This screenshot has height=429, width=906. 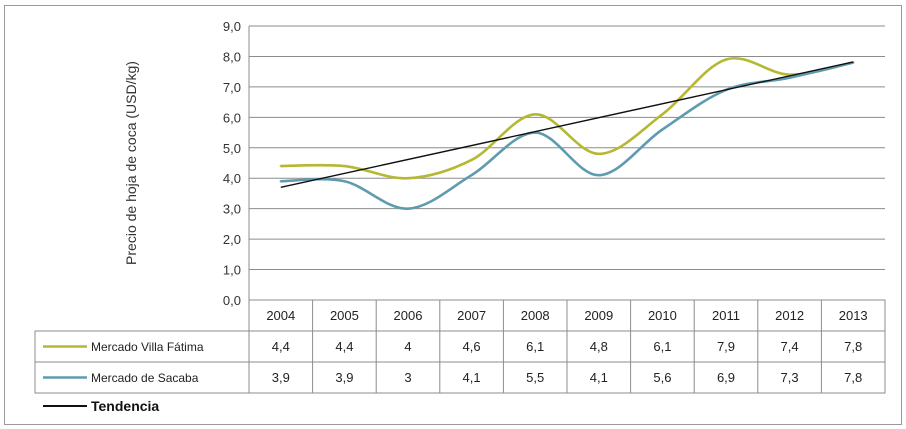 I want to click on data-label: 7,4, so click(x=790, y=346).